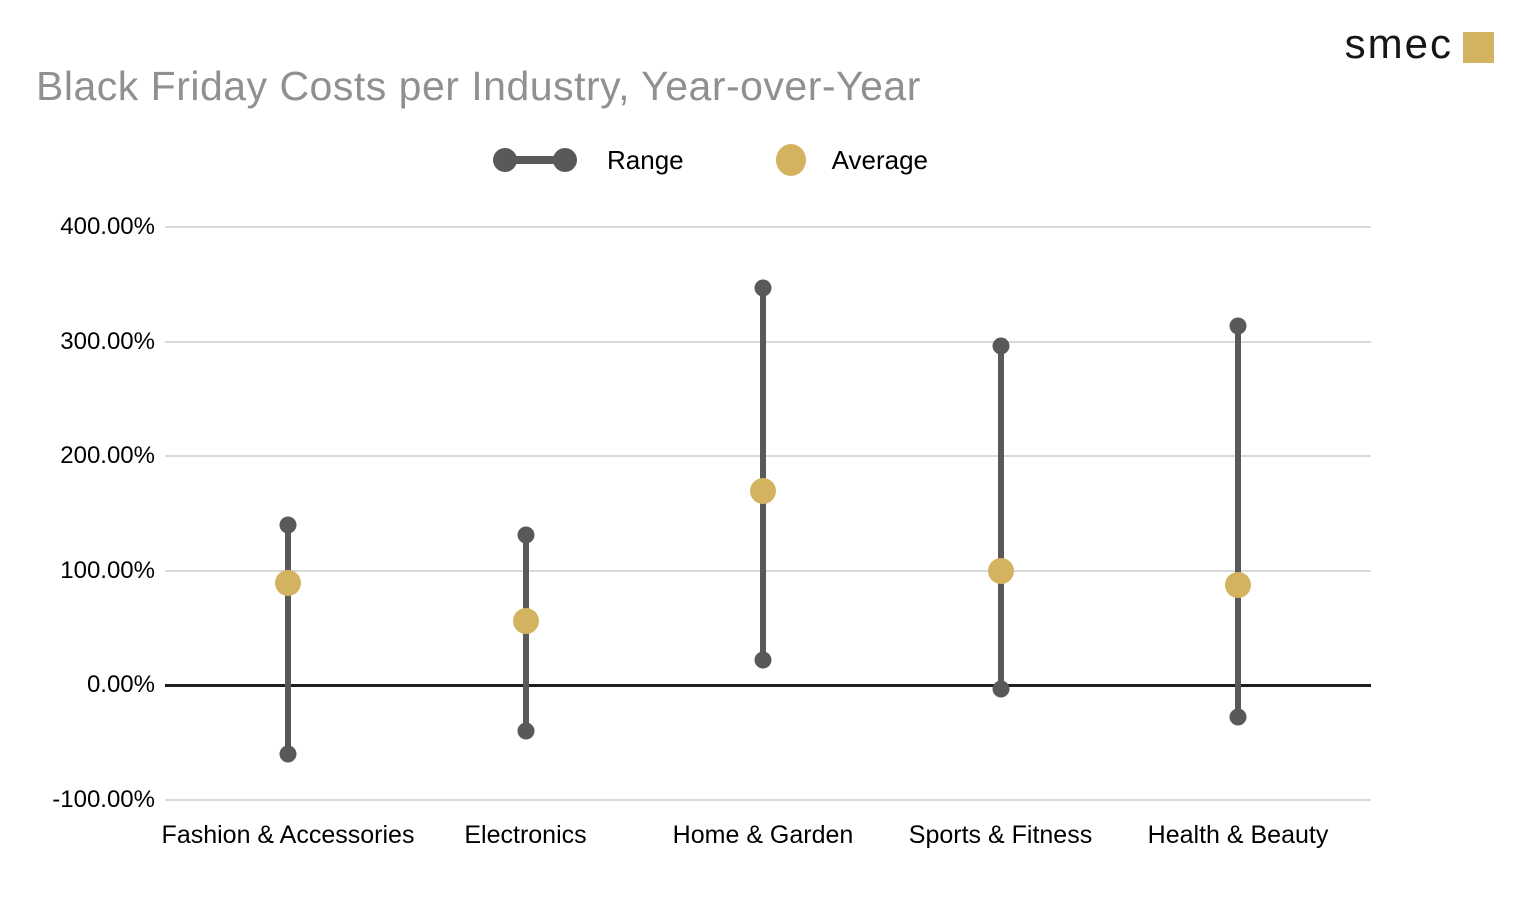 The image size is (1524, 912). I want to click on legend-item-range: Range, so click(588, 160).